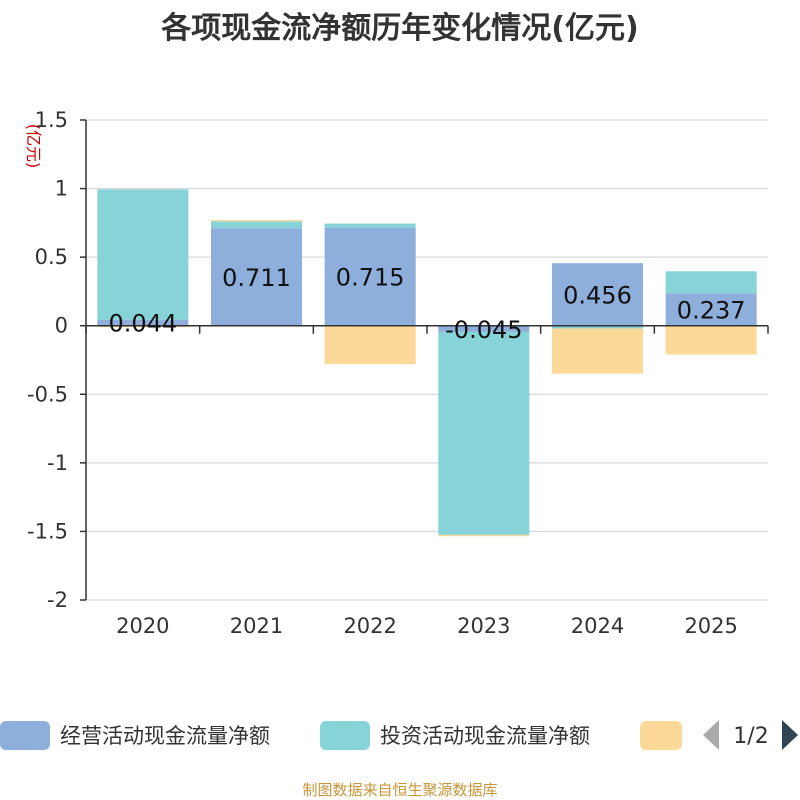 Image resolution: width=800 pixels, height=800 pixels. Describe the element at coordinates (33, 146) in the screenshot. I see `y-axis-unit: (亿元)` at that location.